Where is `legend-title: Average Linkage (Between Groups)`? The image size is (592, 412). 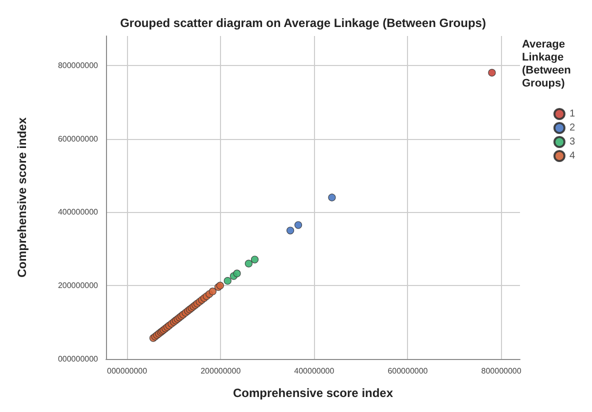
legend-title: Average Linkage (Between Groups) is located at coordinates (548, 64).